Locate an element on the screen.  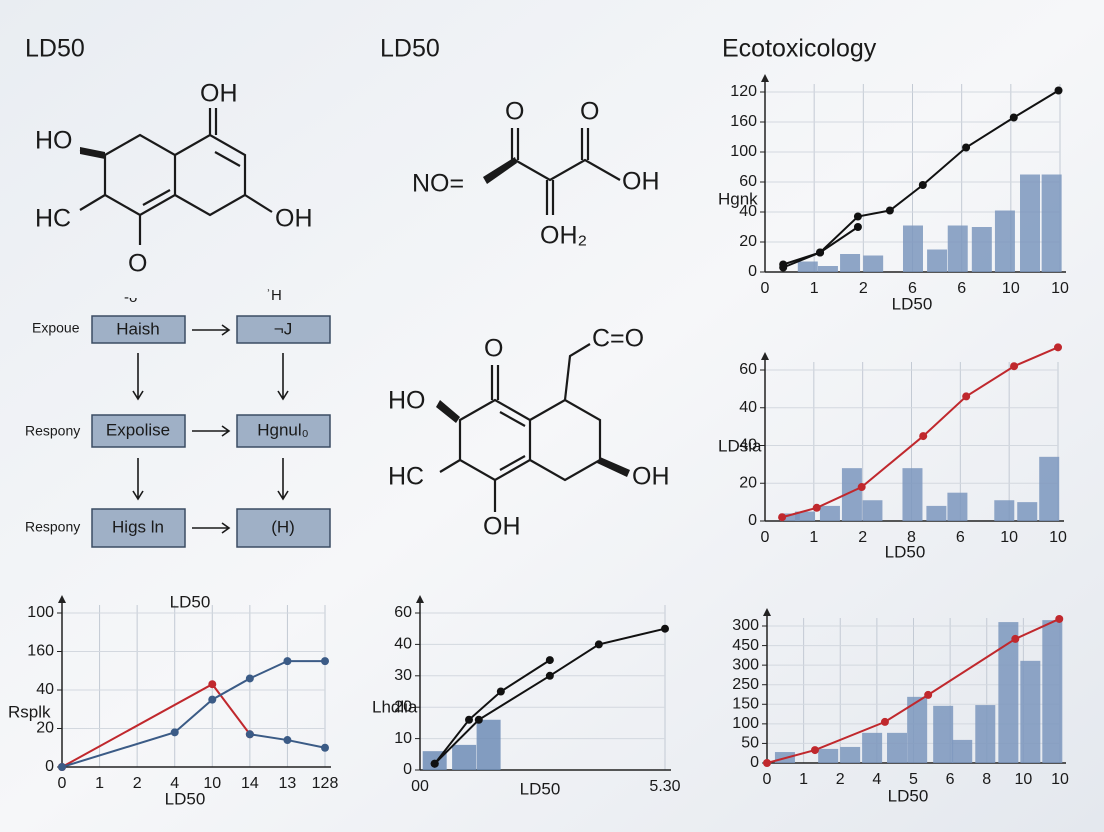
box-label: Hgnul₀ is located at coordinates (282, 429).